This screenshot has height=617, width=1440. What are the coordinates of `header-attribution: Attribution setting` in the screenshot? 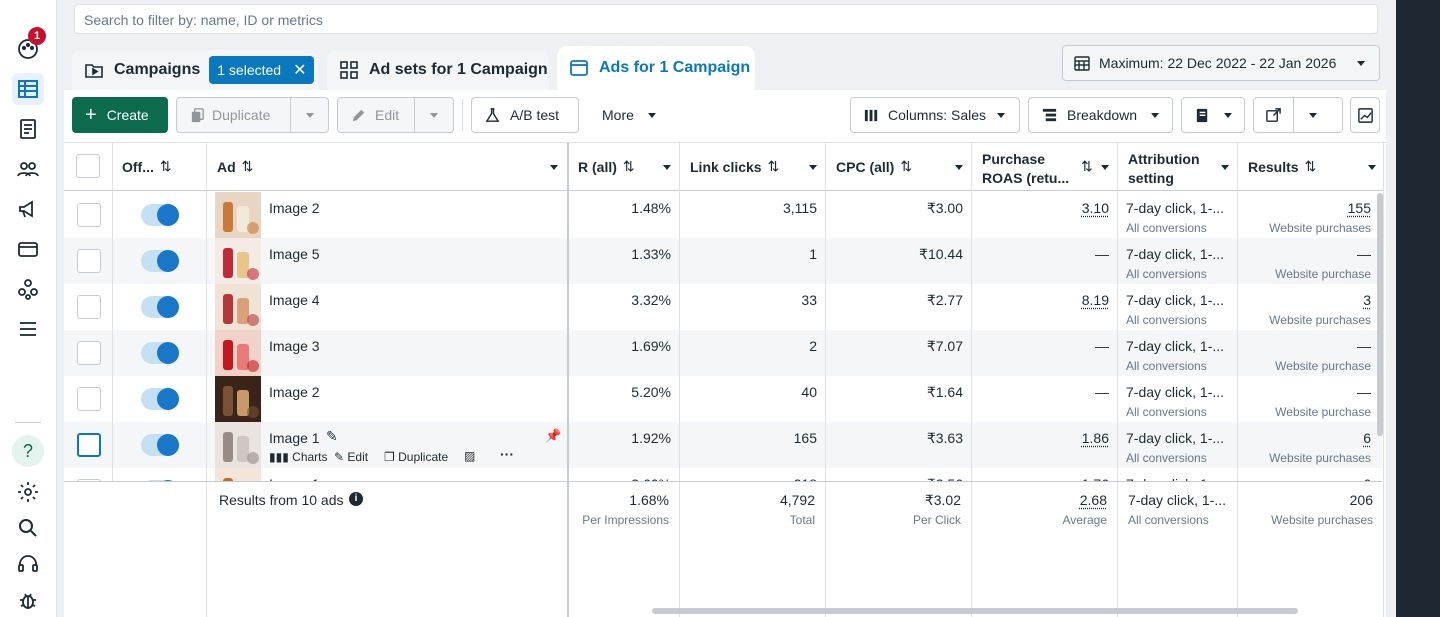 It's located at (1177, 167).